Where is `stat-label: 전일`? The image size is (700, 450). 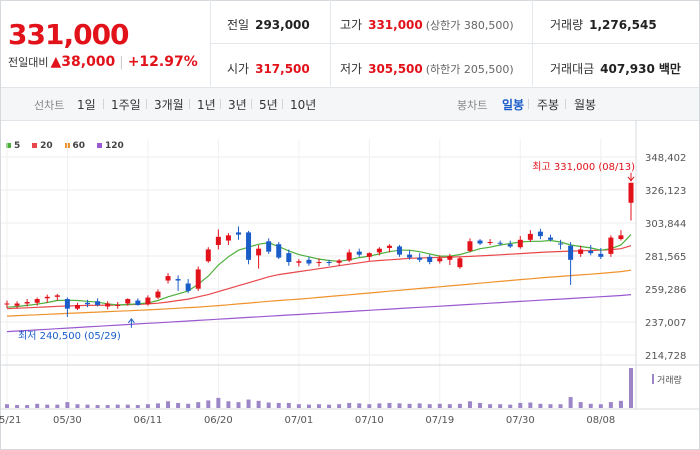 stat-label: 전일 is located at coordinates (238, 25).